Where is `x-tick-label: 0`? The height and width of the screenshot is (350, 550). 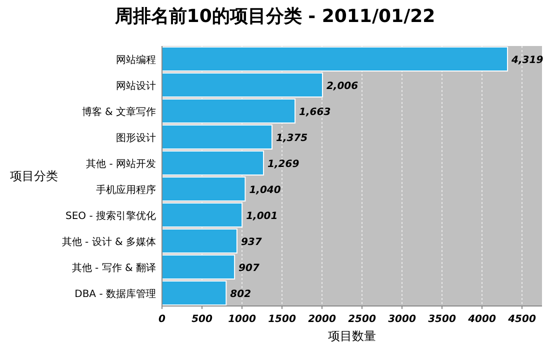 x-tick-label: 0 is located at coordinates (162, 319).